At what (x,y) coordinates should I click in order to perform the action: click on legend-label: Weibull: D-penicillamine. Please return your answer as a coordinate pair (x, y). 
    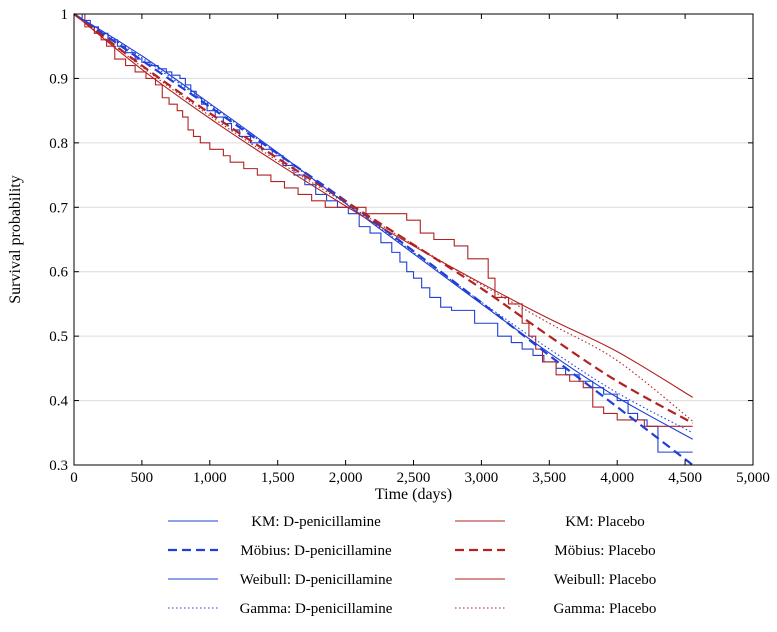
    Looking at the image, I should click on (316, 580).